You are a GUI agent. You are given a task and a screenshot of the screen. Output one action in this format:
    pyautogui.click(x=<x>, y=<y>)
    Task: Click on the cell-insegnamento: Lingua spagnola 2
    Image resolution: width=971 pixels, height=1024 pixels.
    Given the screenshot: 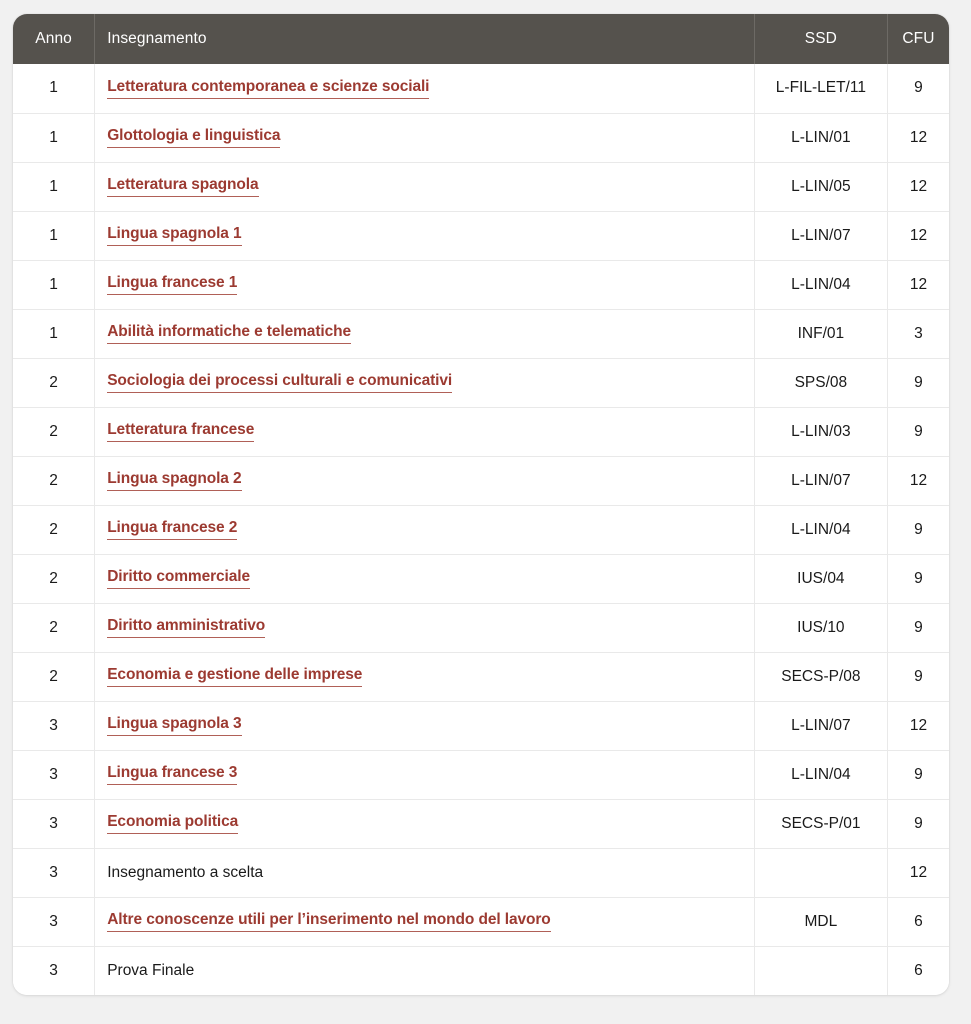 What is the action you would take?
    pyautogui.click(x=424, y=481)
    